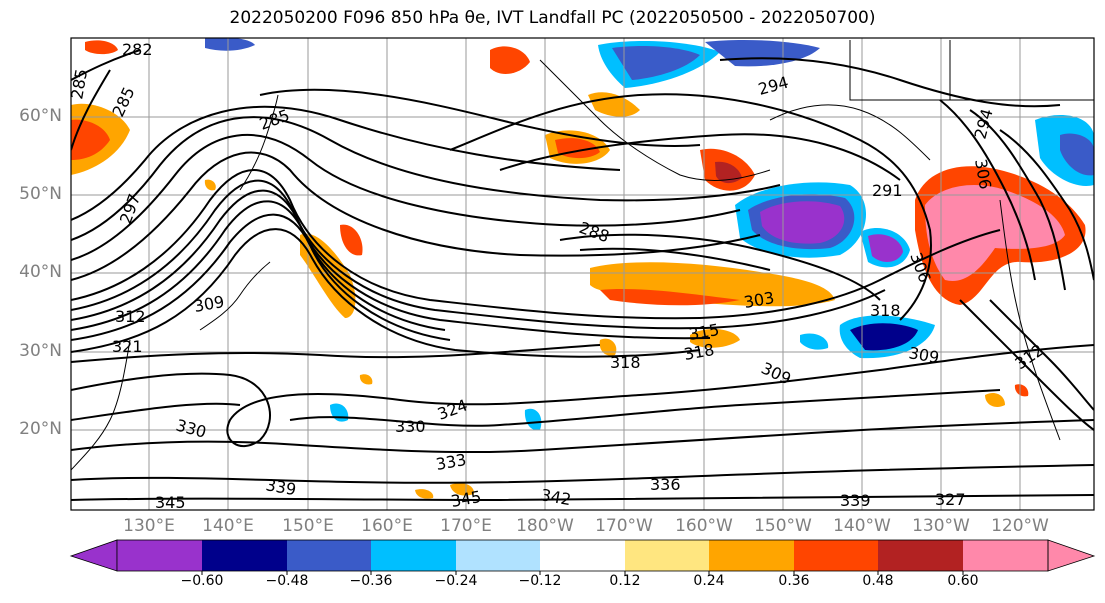  I want to click on lon-label: 170°E, so click(466, 526).